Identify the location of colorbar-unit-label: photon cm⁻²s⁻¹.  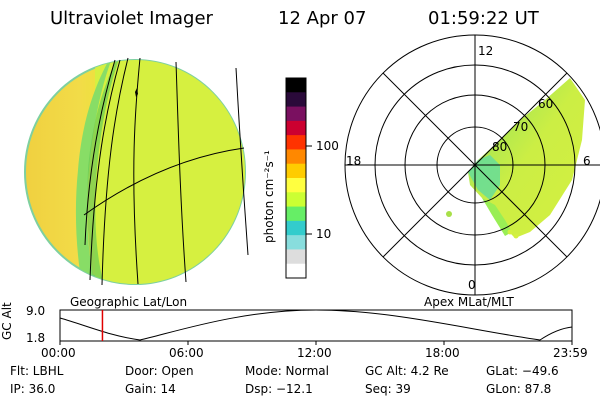
(269, 196).